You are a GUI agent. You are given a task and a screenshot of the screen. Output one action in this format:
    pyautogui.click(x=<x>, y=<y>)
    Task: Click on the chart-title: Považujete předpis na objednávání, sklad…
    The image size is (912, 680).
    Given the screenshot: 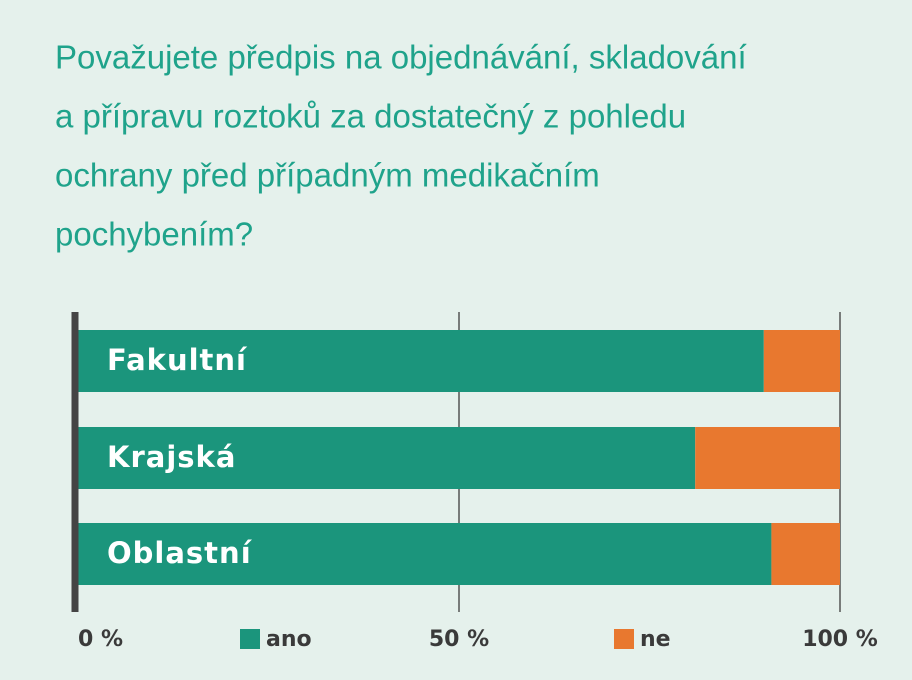 What is the action you would take?
    pyautogui.click(x=401, y=57)
    